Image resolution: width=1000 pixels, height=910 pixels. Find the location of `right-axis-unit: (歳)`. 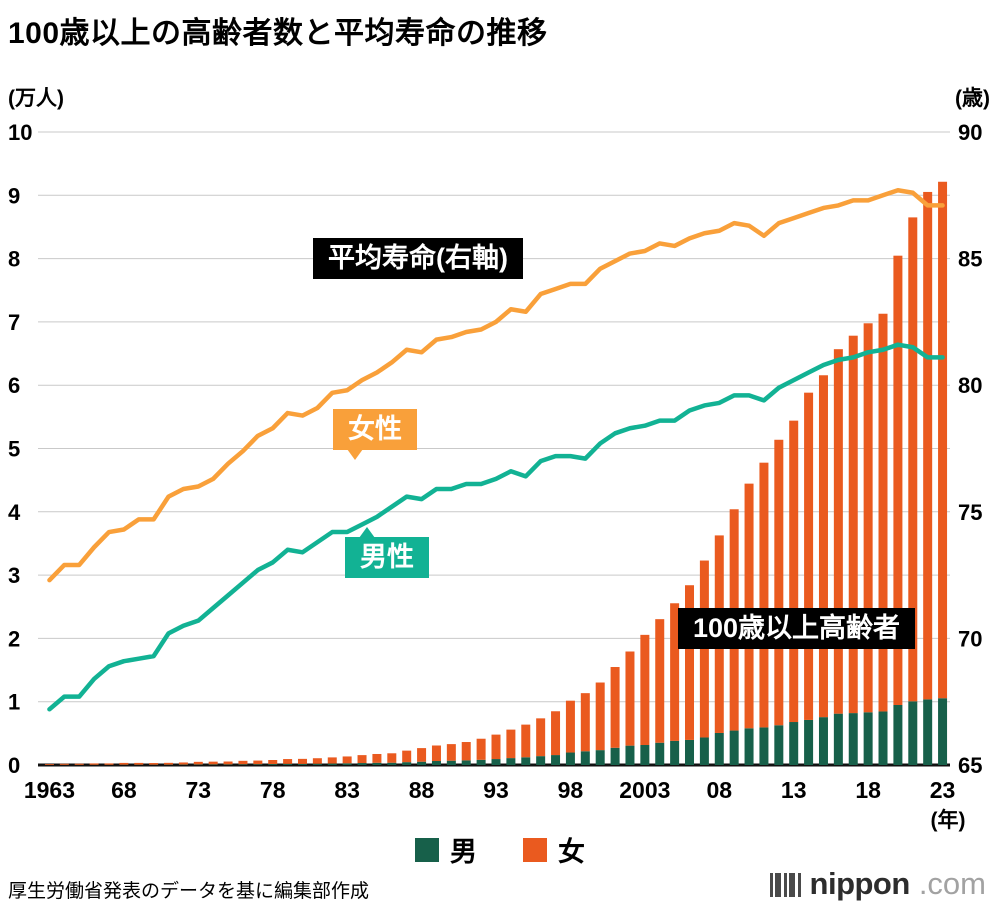

right-axis-unit: (歳) is located at coordinates (972, 98).